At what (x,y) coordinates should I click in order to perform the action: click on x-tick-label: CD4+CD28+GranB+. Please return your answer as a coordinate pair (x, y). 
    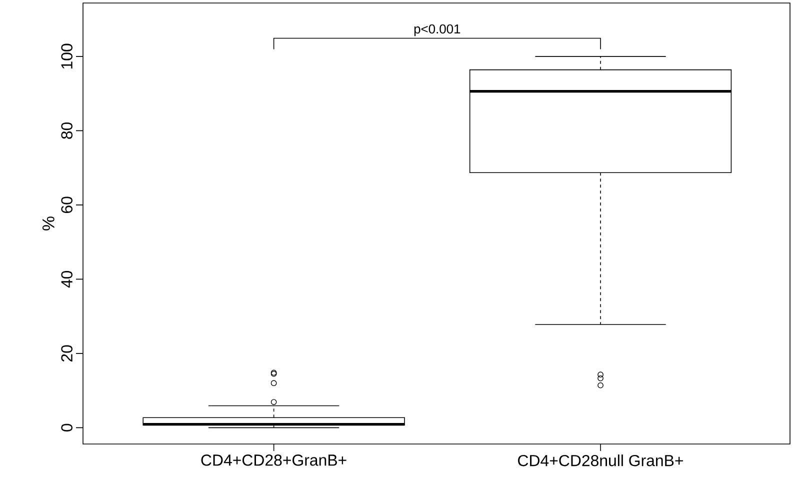
    Looking at the image, I should click on (273, 460).